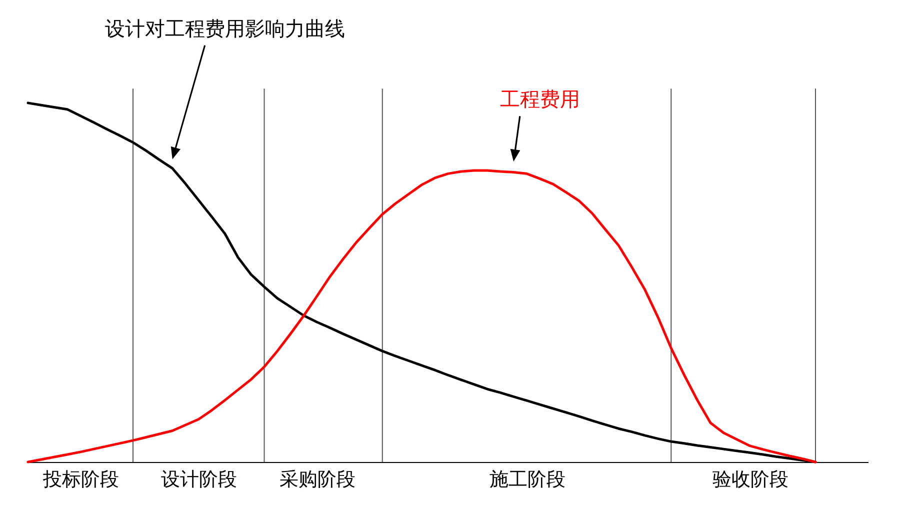  I want to click on text: 工程费用, so click(540, 99).